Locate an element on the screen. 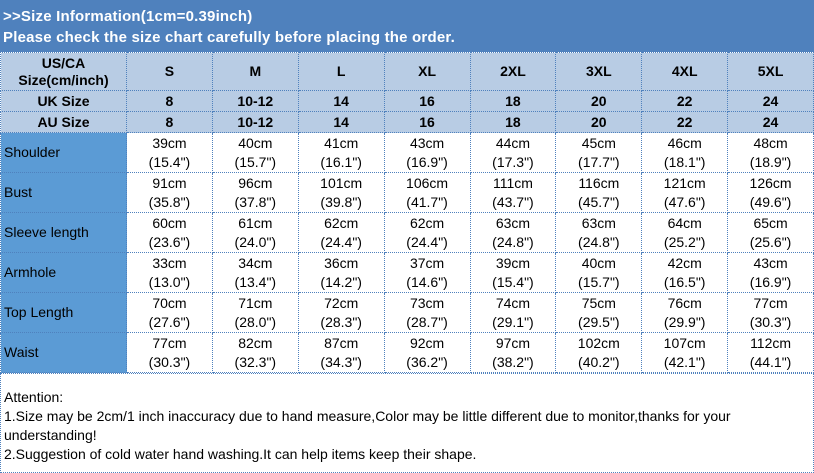 Image resolution: width=814 pixels, height=473 pixels. cm-value: 45cm is located at coordinates (598, 142).